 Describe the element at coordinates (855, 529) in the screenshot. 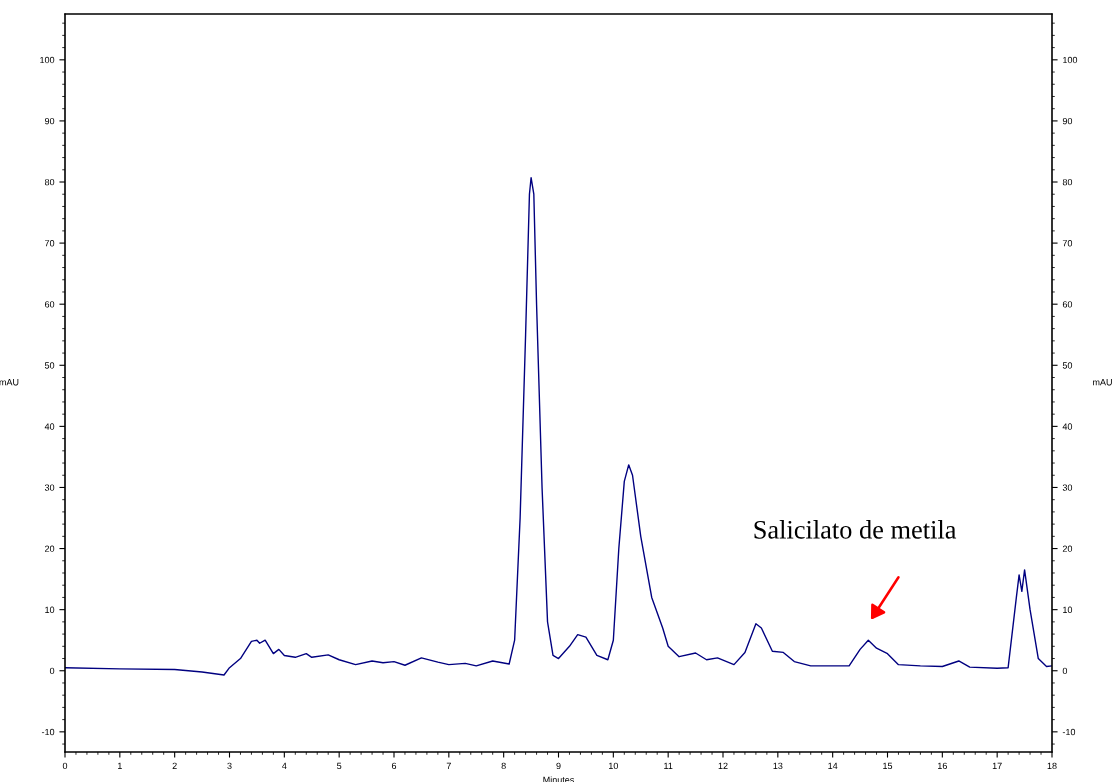

I see `annotation: Salicilato de metila` at that location.